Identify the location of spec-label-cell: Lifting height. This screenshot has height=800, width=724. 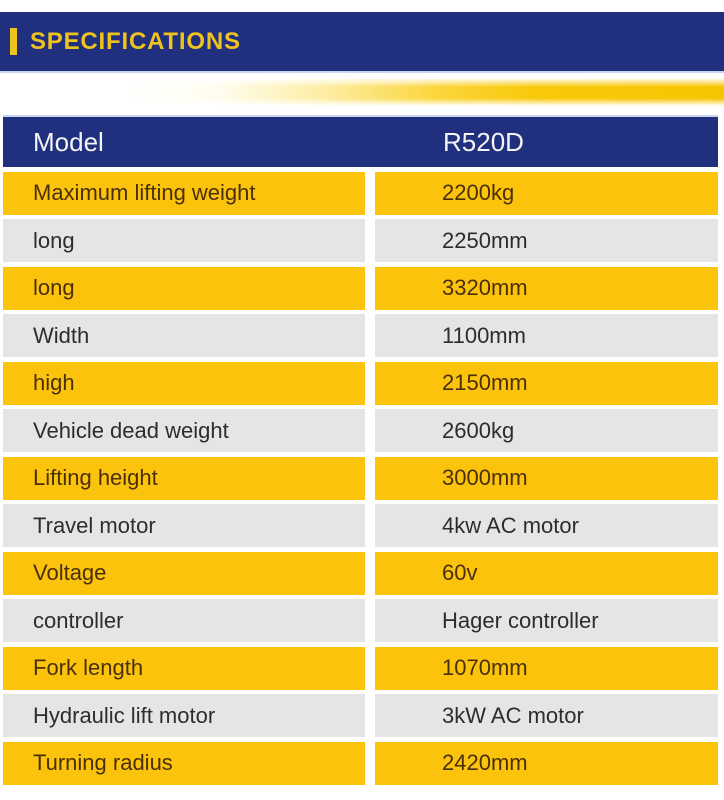
(184, 478).